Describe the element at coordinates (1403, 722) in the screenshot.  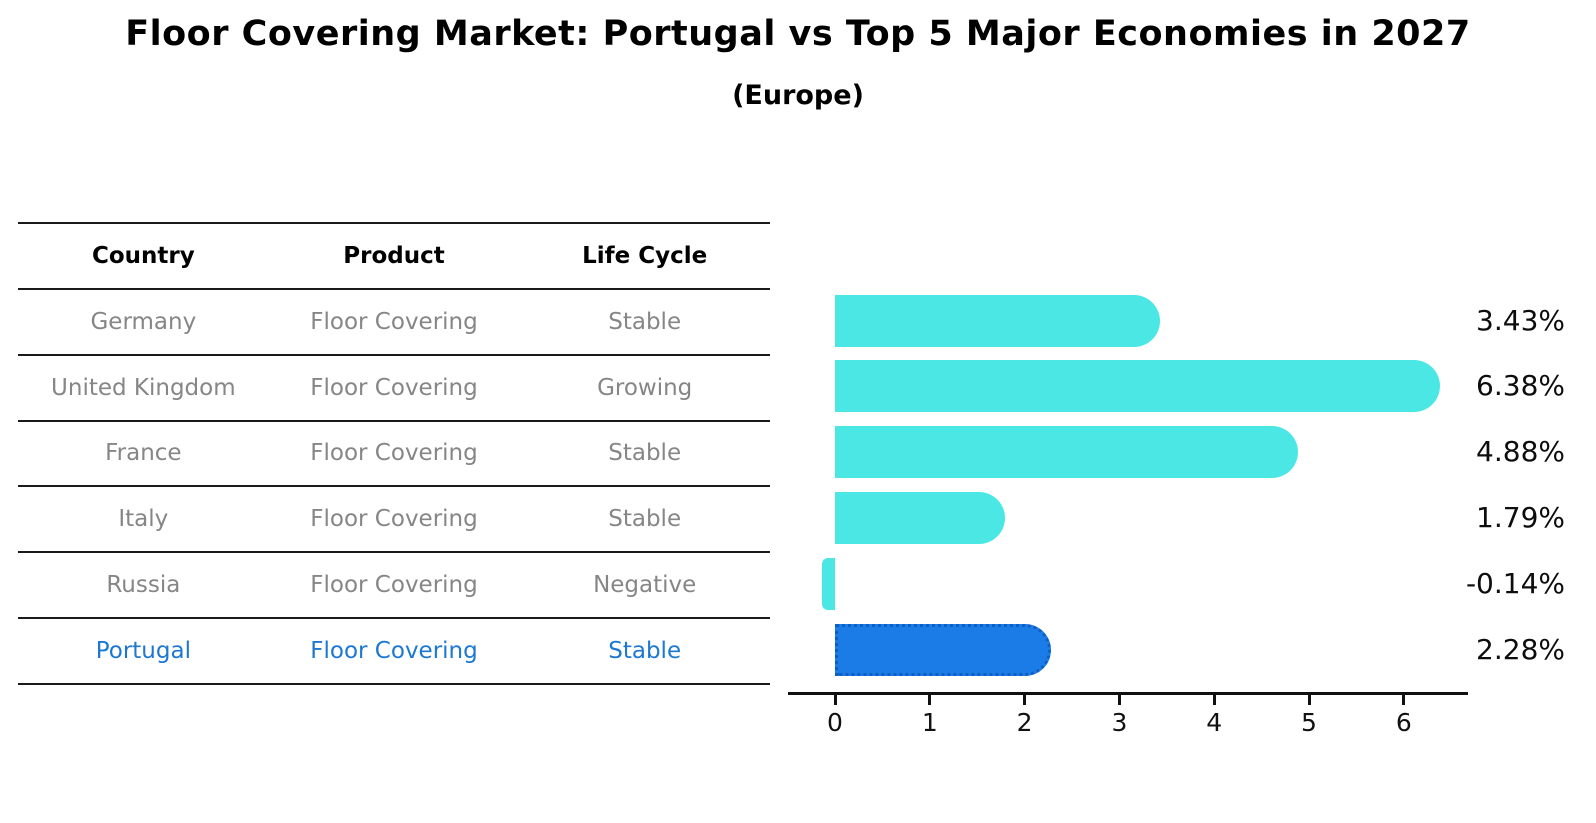
I see `x-tick-label: 6` at that location.